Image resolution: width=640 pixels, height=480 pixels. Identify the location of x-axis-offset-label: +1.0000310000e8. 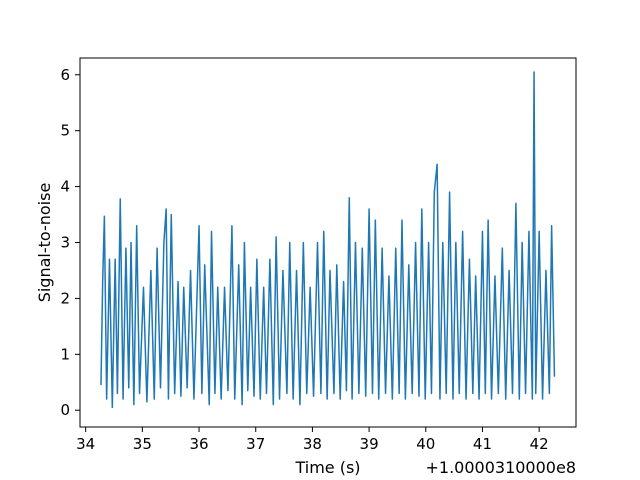
(501, 467).